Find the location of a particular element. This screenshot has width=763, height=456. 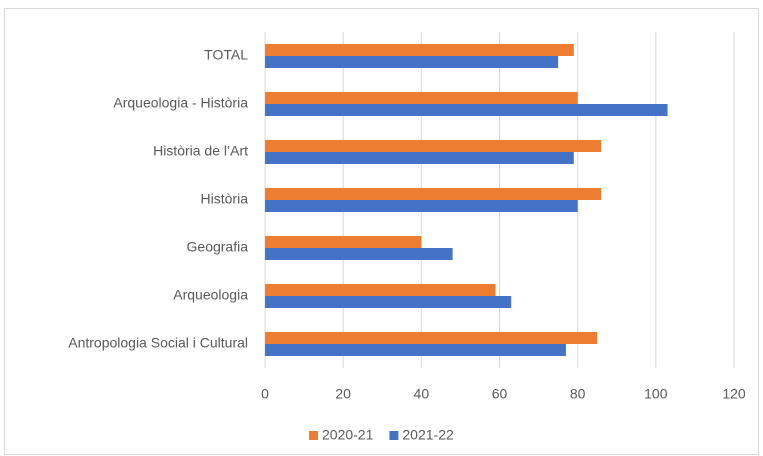

y-tick-label: Història is located at coordinates (225, 199).